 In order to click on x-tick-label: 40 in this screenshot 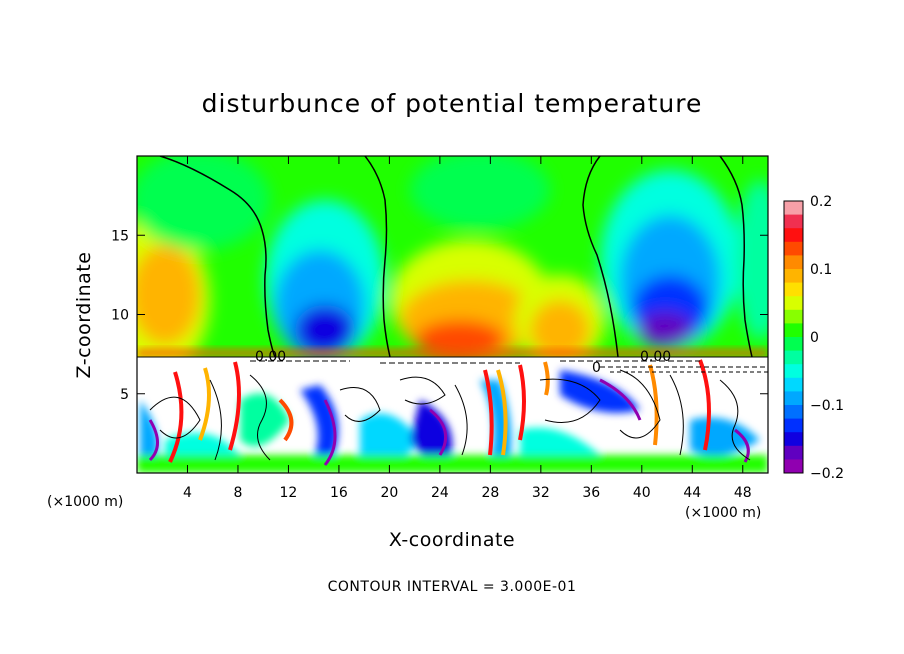, I will do `click(642, 493)`.